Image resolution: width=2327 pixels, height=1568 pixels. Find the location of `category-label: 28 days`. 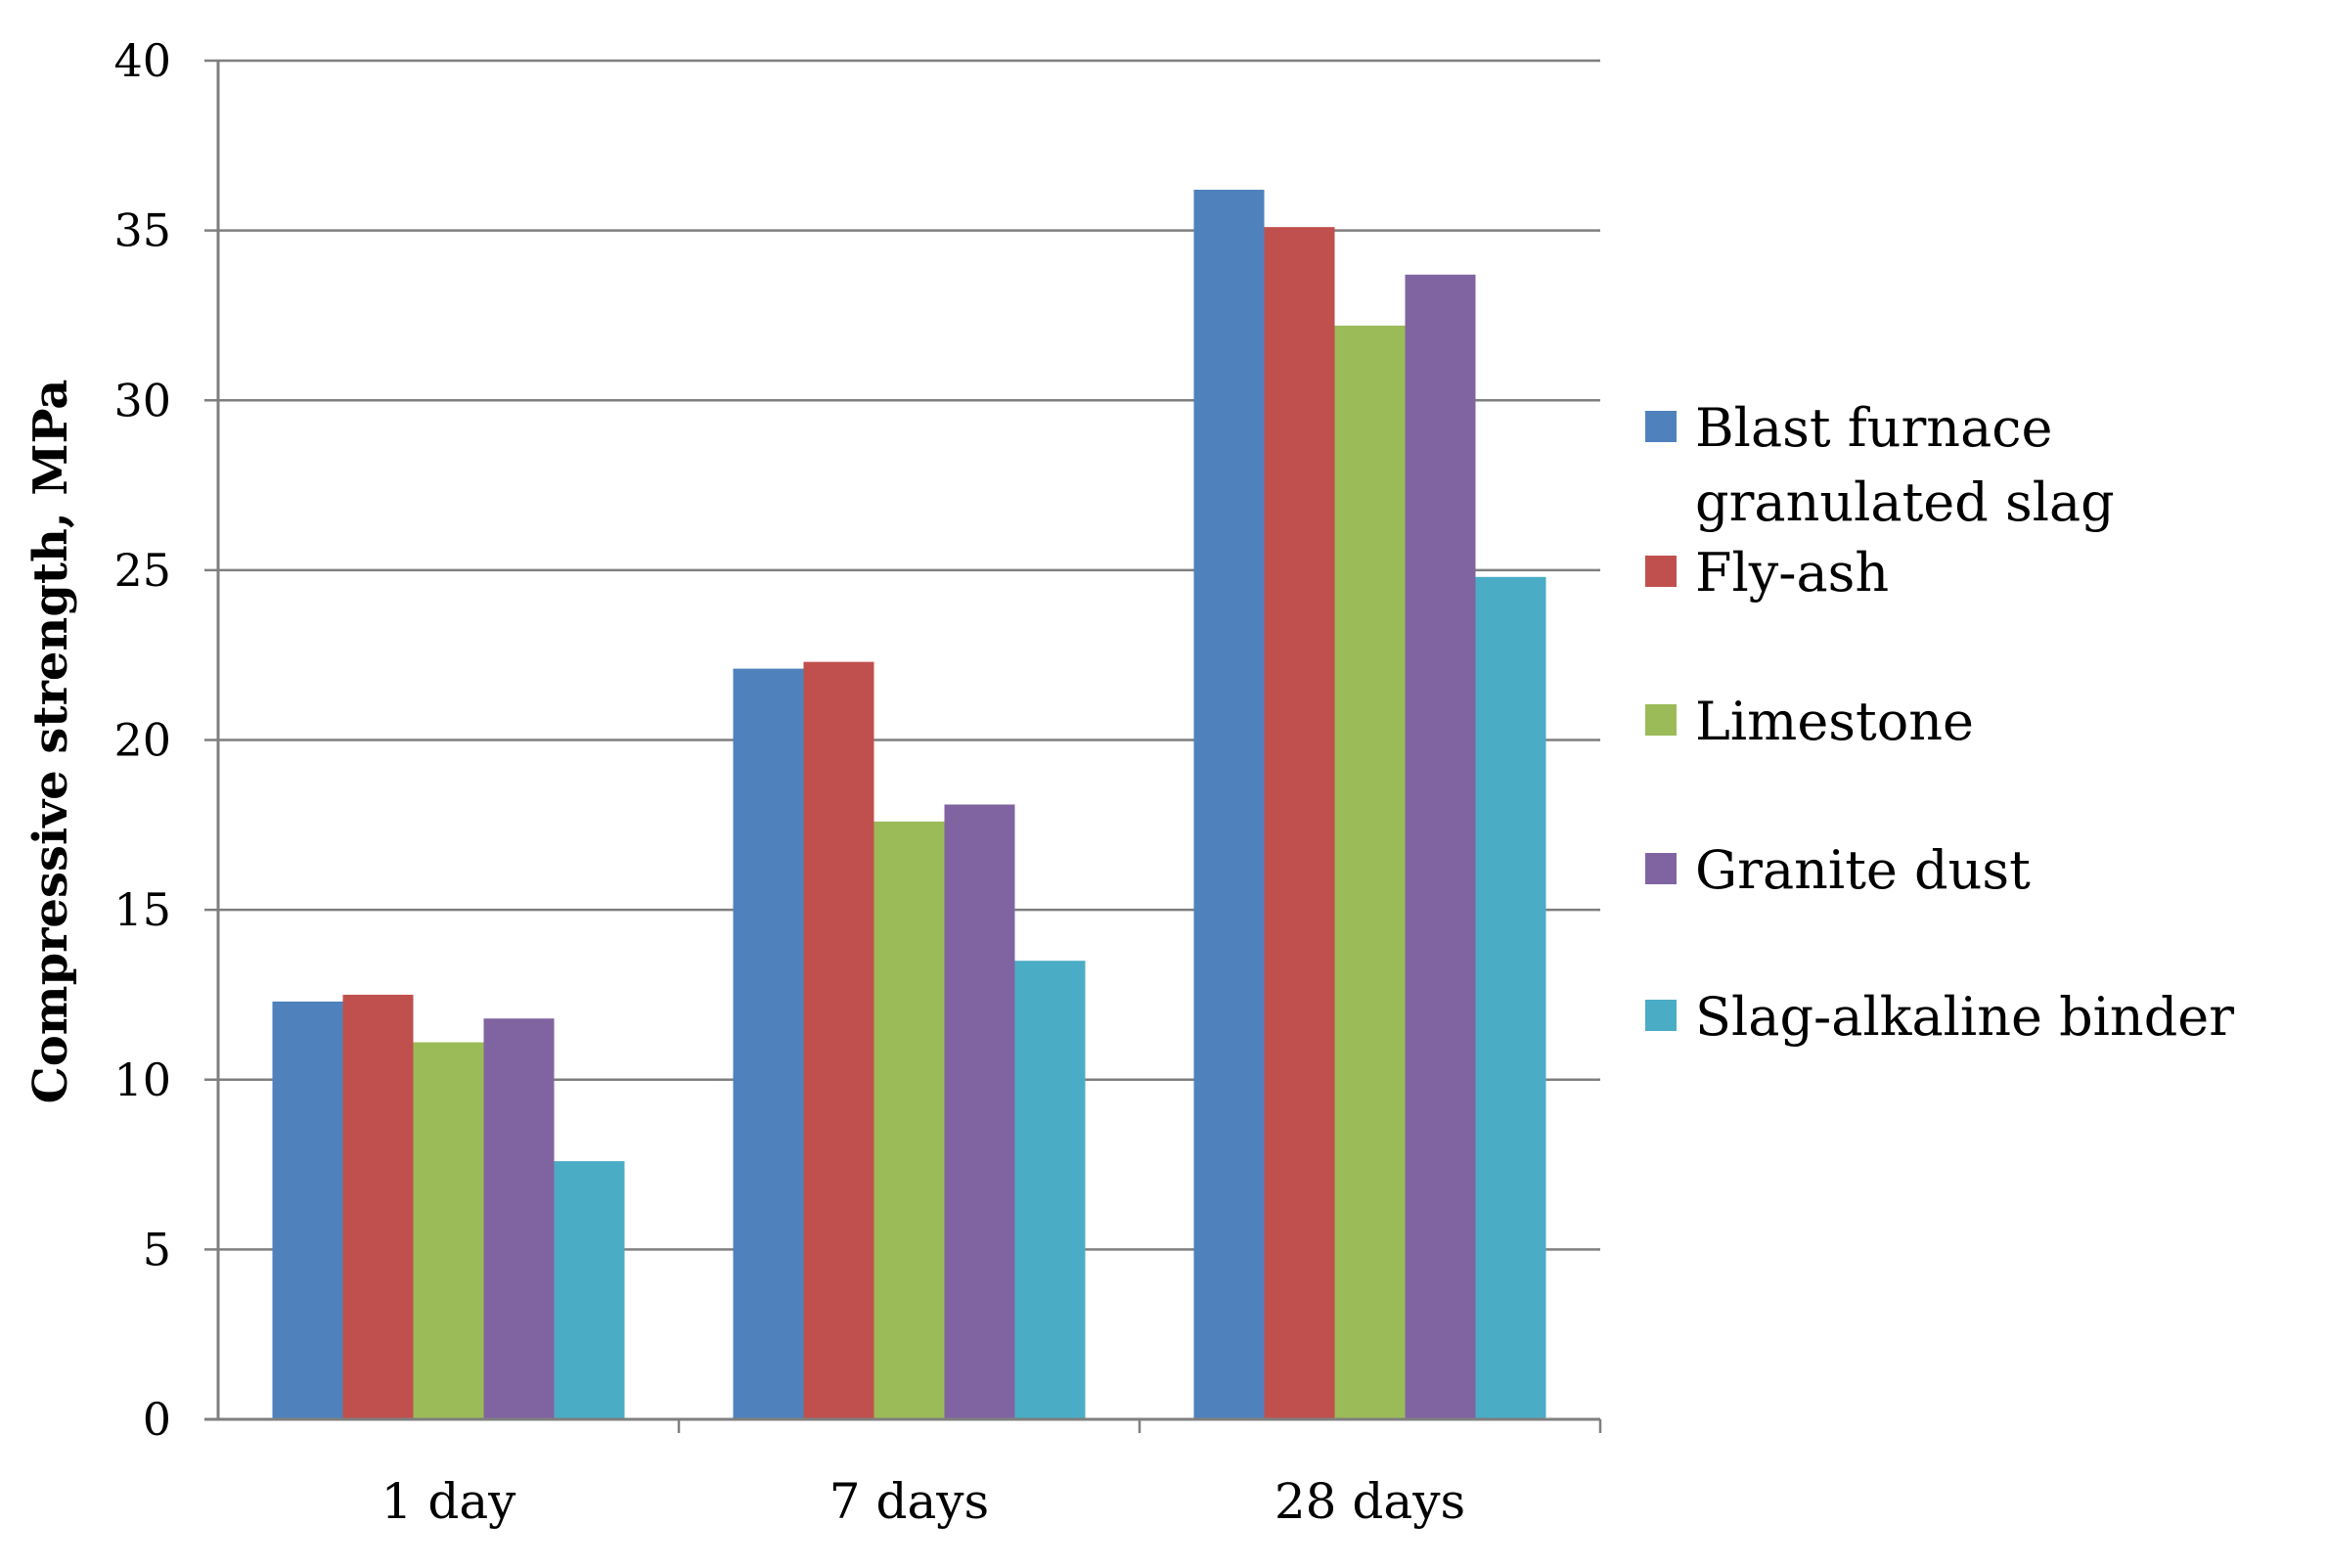

category-label: 28 days is located at coordinates (1370, 1501).